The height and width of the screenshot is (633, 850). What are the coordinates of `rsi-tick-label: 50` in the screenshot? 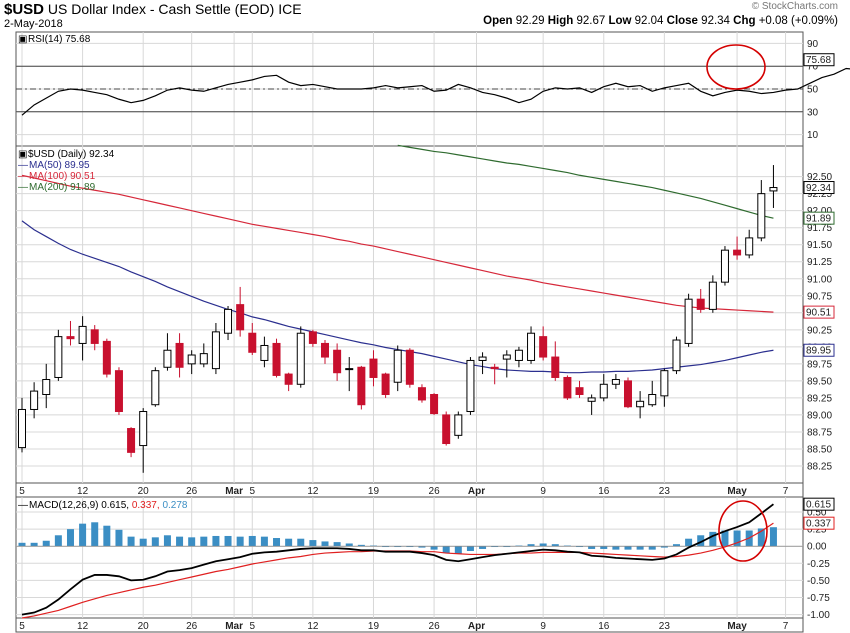 It's located at (813, 90).